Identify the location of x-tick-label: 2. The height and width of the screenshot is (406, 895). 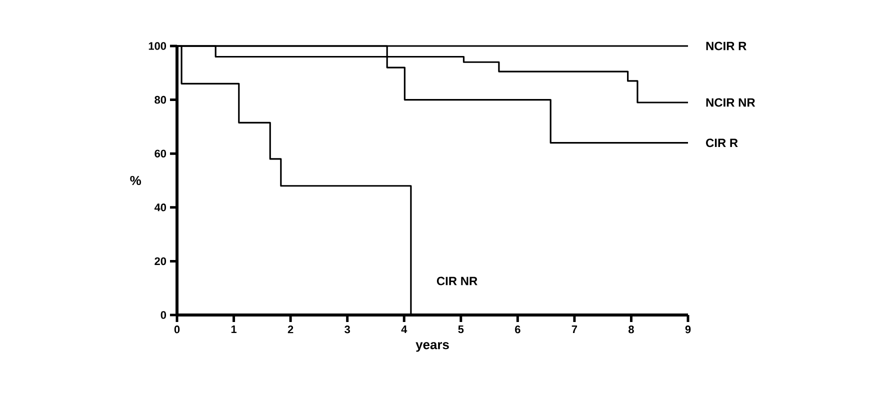
(291, 330).